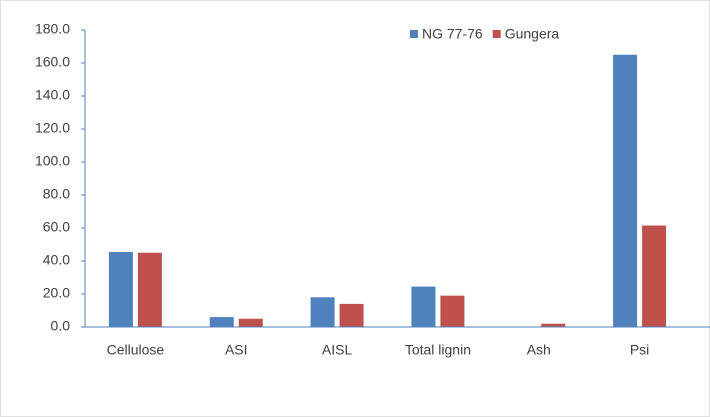 The height and width of the screenshot is (417, 710). I want to click on x-tick-label: Total lignin, so click(438, 350).